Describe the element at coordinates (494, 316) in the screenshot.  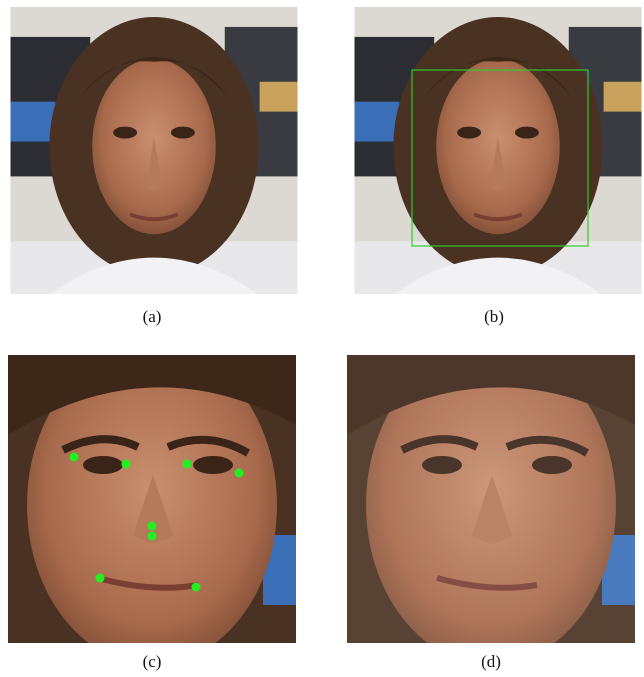
I see `caption: (b)` at that location.